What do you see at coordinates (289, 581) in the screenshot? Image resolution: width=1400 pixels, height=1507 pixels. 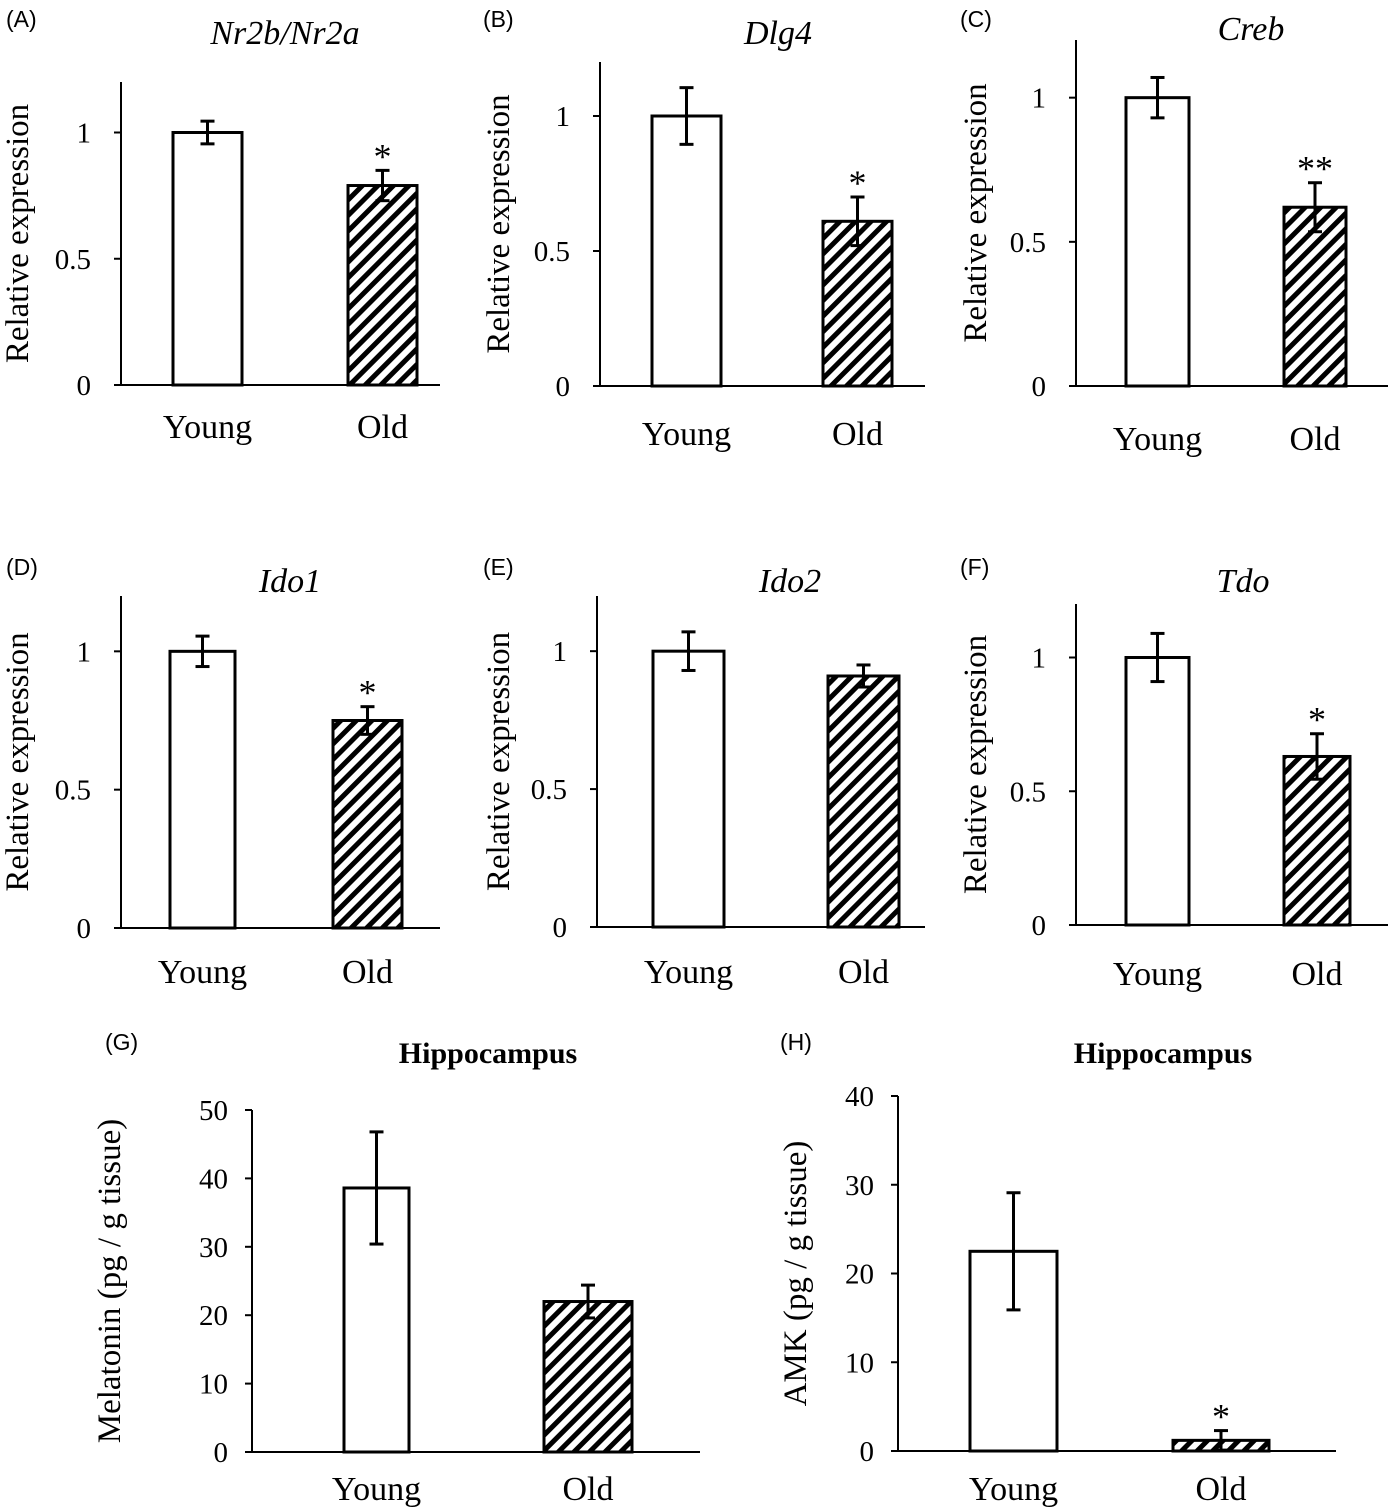 I see `chart-title: Ido1` at bounding box center [289, 581].